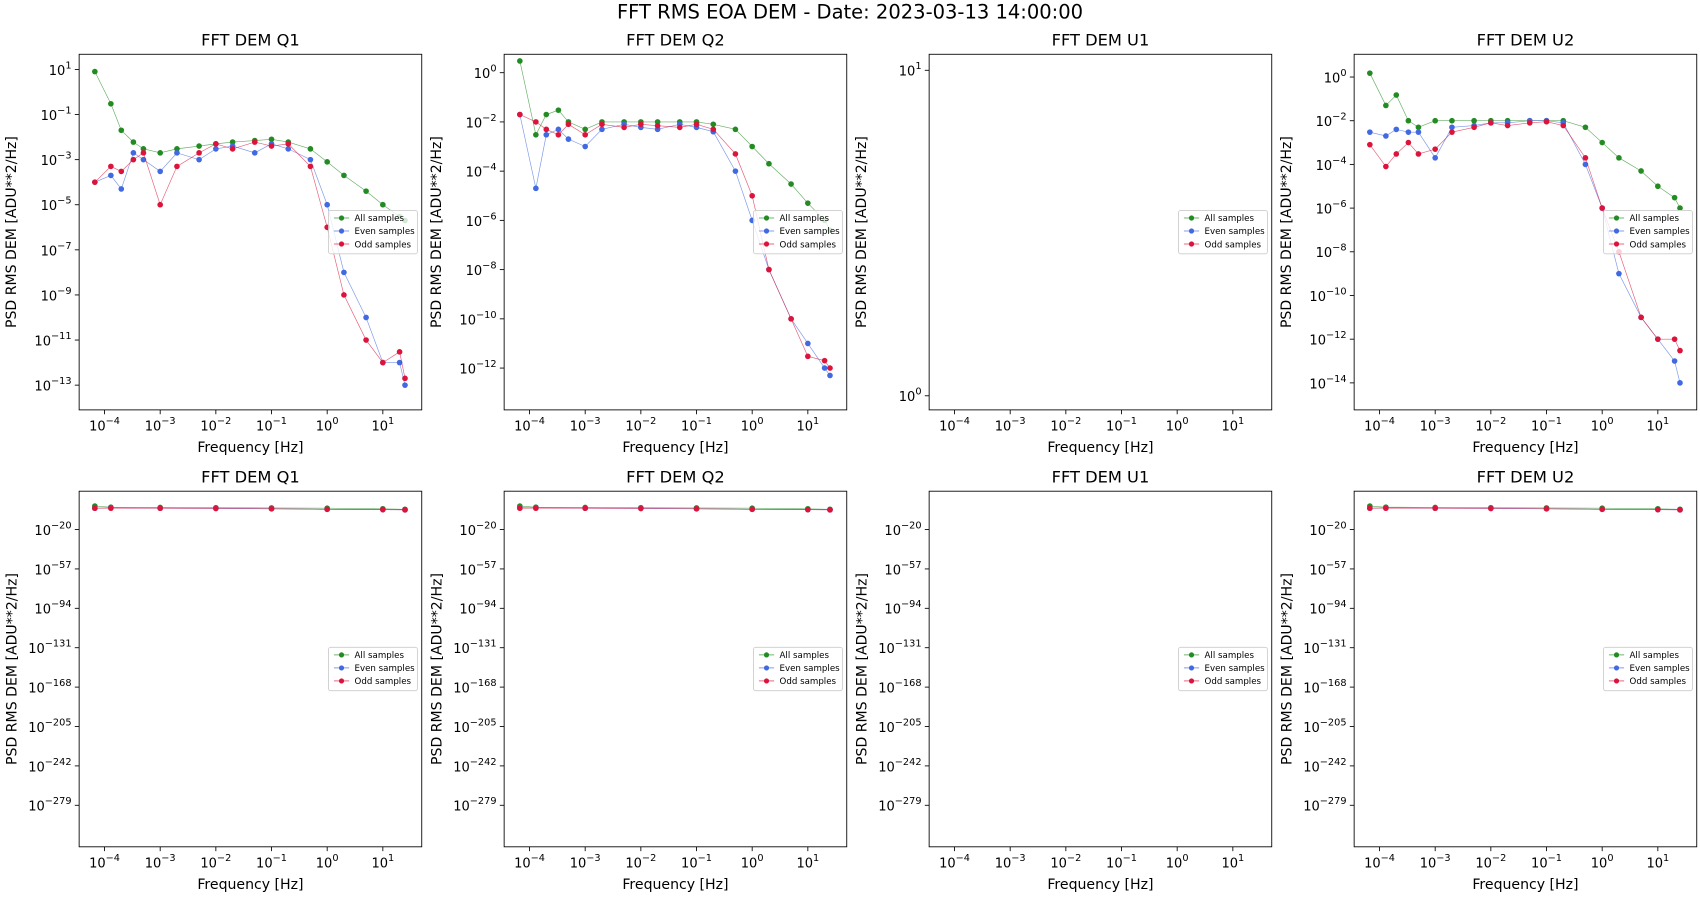  Describe the element at coordinates (1324, 805) in the screenshot. I see `y-tick-label: 10−279` at that location.